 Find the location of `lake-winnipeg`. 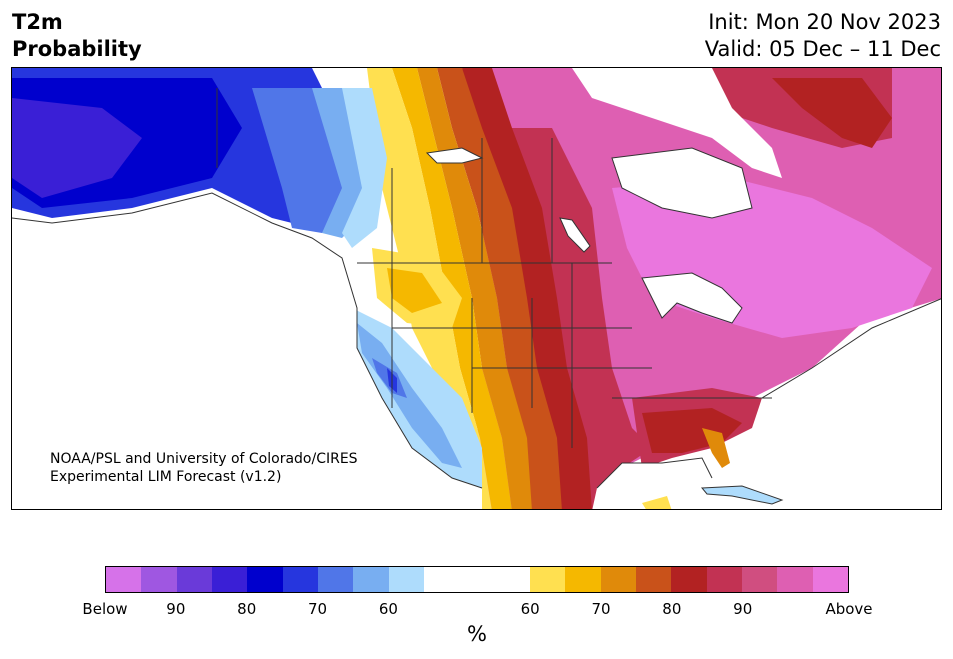

lake-winnipeg is located at coordinates (575, 235).